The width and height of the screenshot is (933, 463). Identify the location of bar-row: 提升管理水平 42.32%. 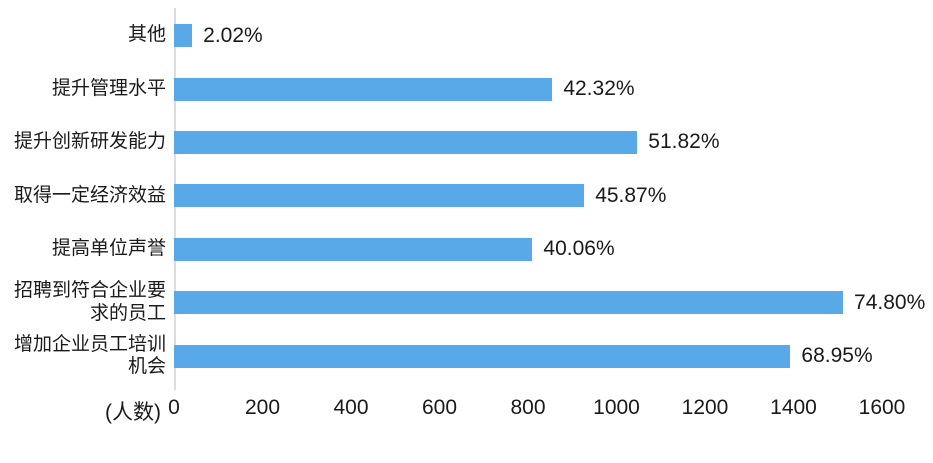
(441, 88).